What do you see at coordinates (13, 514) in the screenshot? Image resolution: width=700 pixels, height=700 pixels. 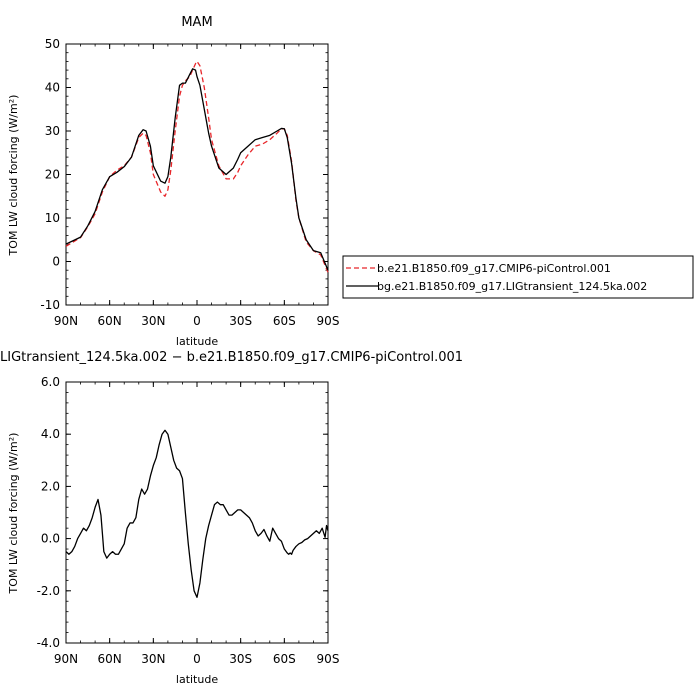 I see `bottom-y-axis-title: TOM LW cloud forcing (W/m²)` at bounding box center [13, 514].